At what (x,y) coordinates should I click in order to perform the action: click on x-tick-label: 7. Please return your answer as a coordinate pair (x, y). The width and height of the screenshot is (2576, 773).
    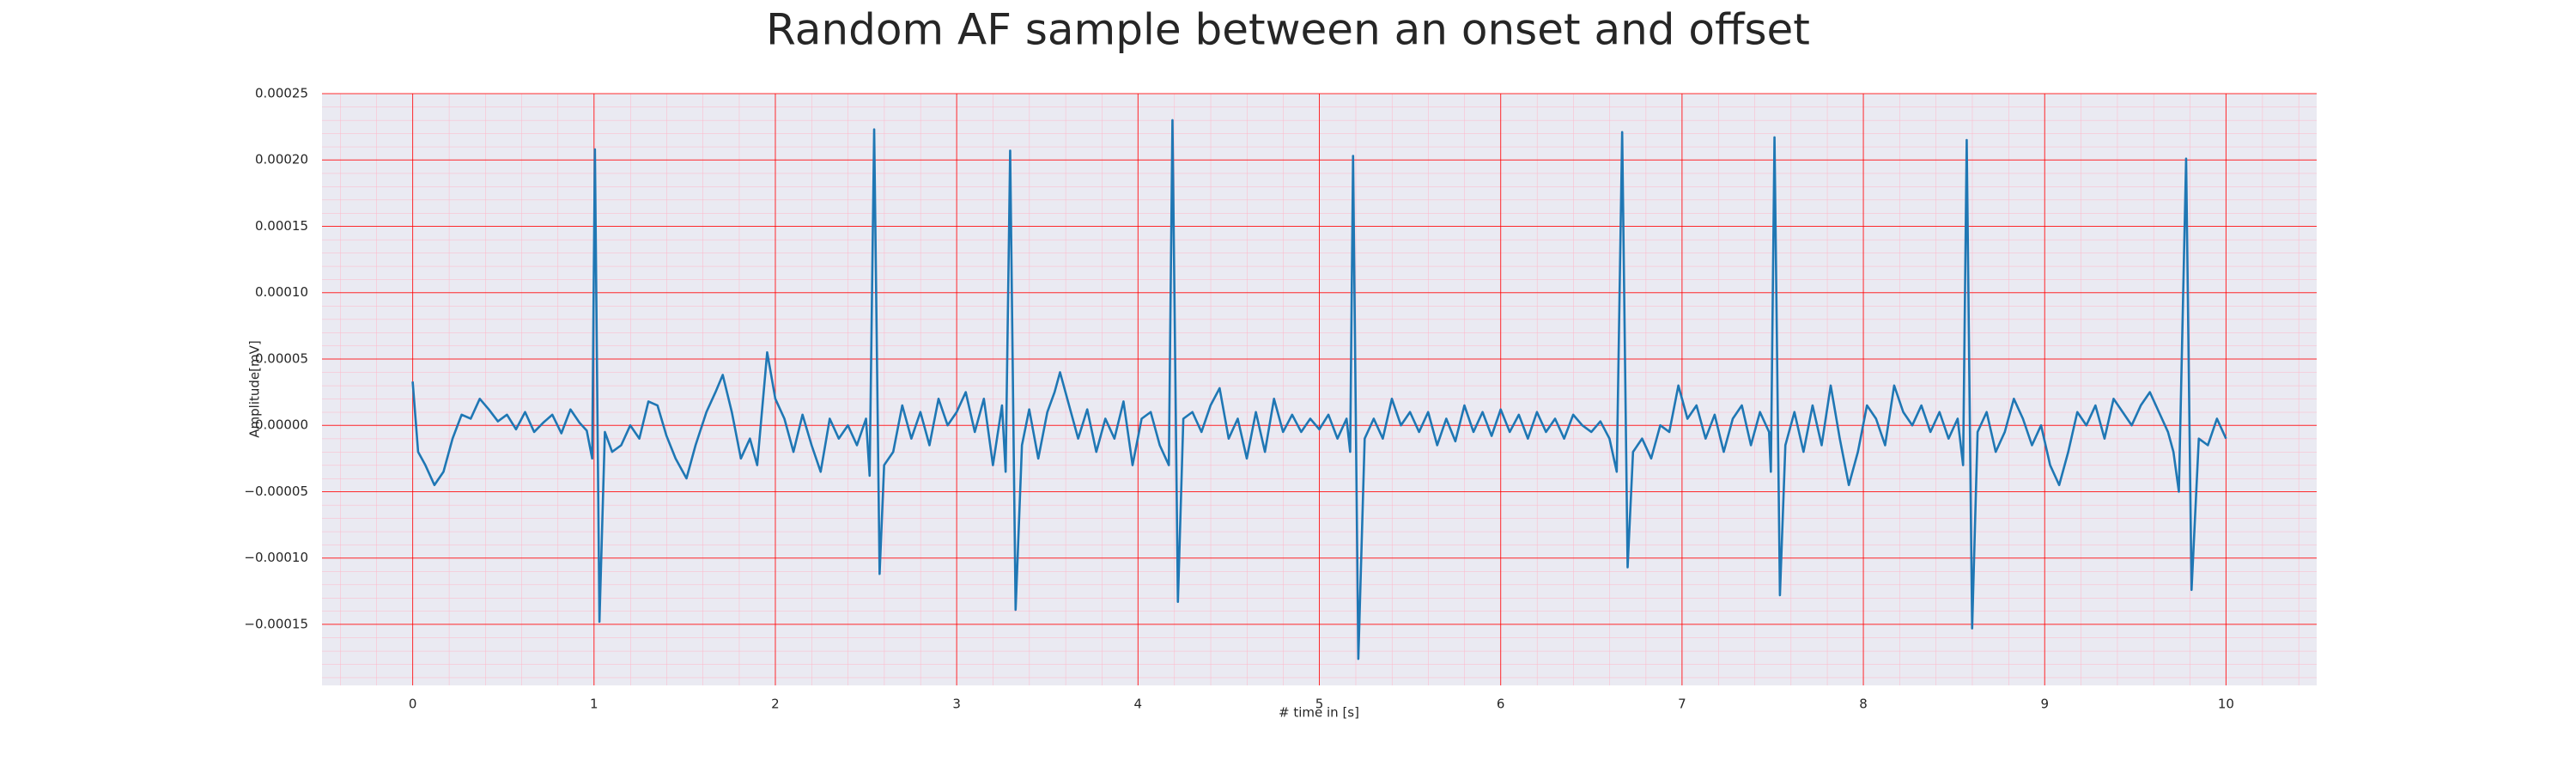
    Looking at the image, I should click on (1682, 704).